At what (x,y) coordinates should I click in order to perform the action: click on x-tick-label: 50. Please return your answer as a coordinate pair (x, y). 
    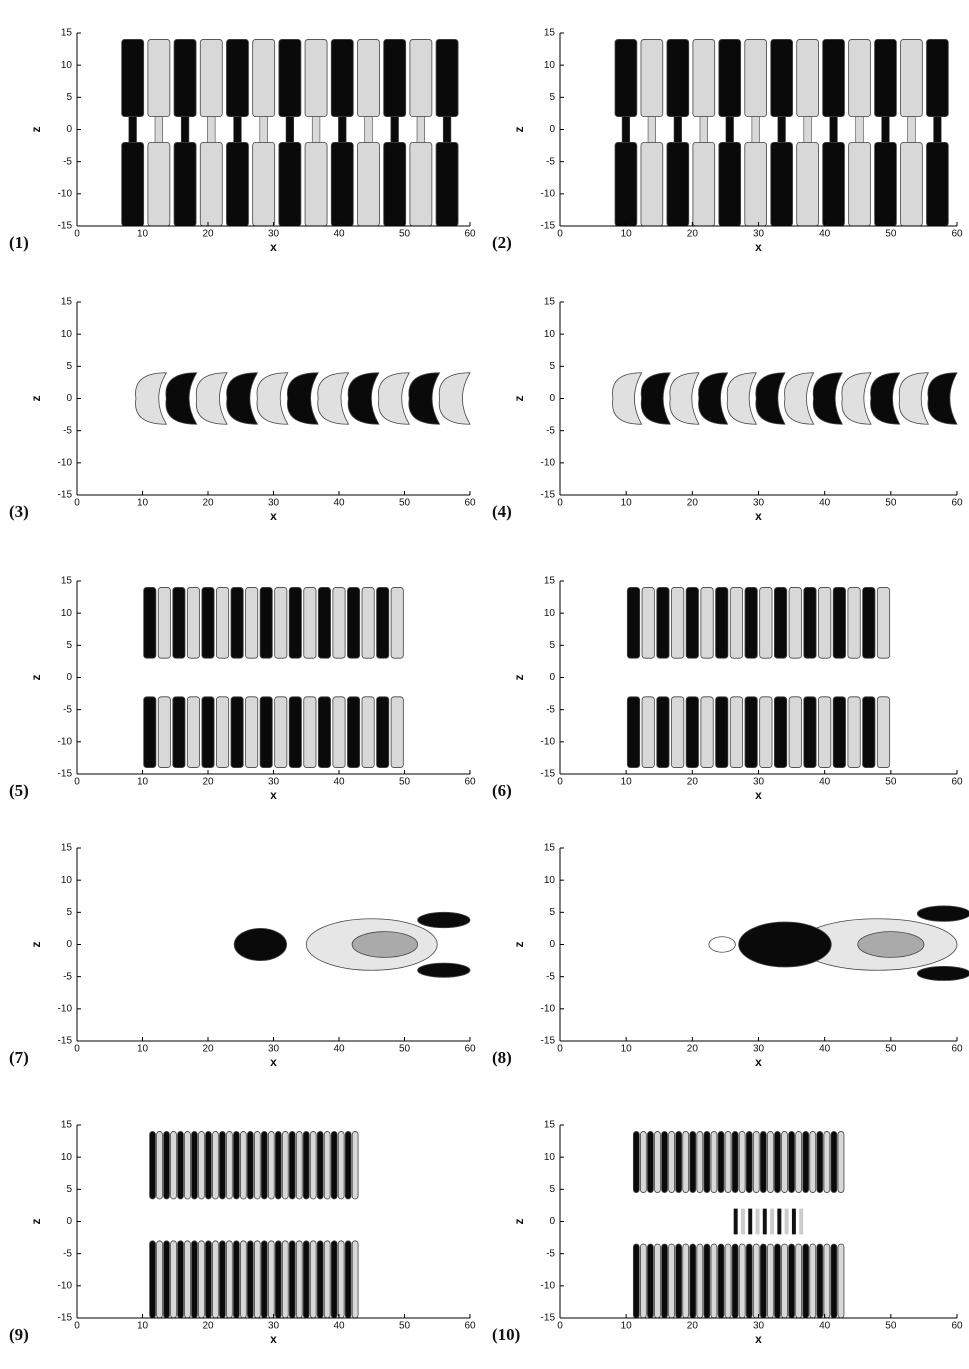
    Looking at the image, I should click on (891, 782).